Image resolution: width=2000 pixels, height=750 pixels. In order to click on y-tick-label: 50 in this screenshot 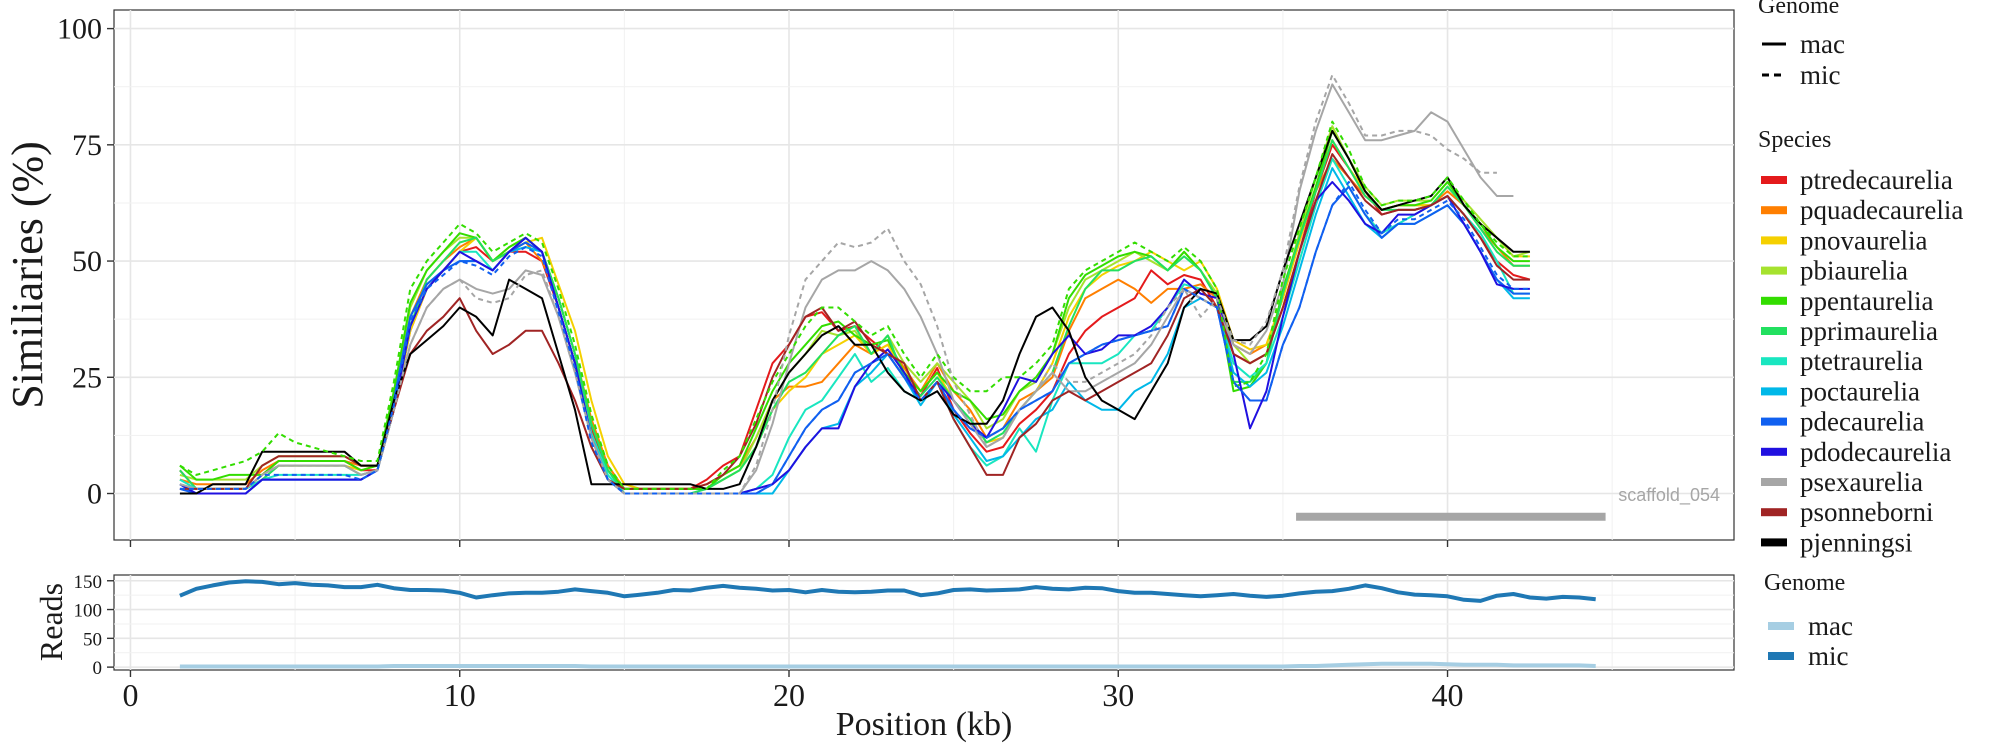, I will do `click(87, 261)`.